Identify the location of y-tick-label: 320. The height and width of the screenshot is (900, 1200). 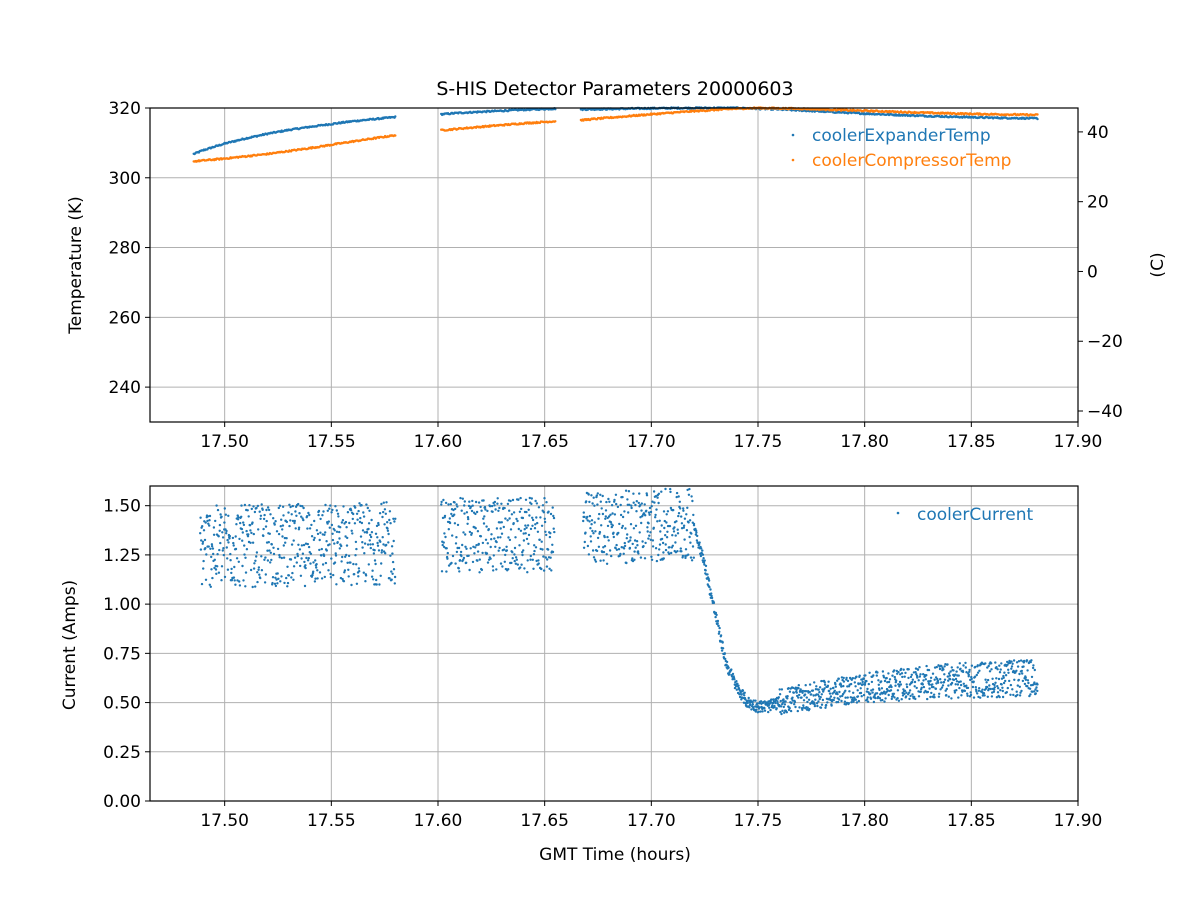
(125, 109).